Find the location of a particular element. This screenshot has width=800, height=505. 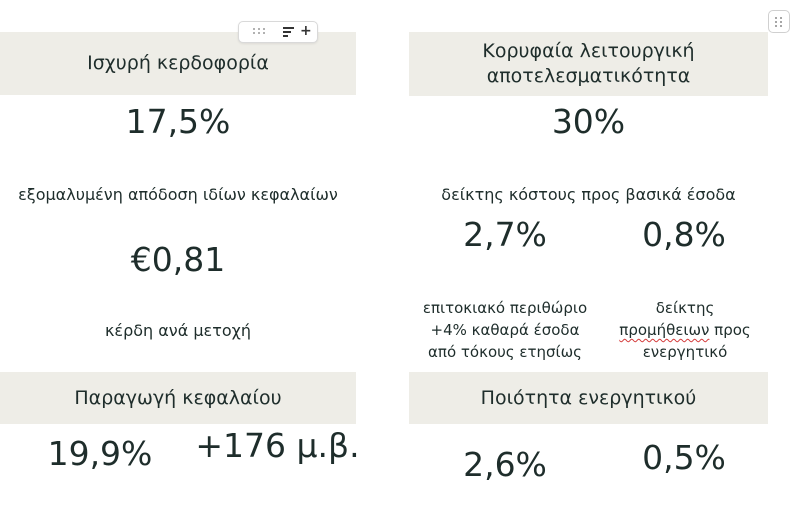

nim-label-line-1: επιτοκιακό περιθώριο is located at coordinates (505, 308).